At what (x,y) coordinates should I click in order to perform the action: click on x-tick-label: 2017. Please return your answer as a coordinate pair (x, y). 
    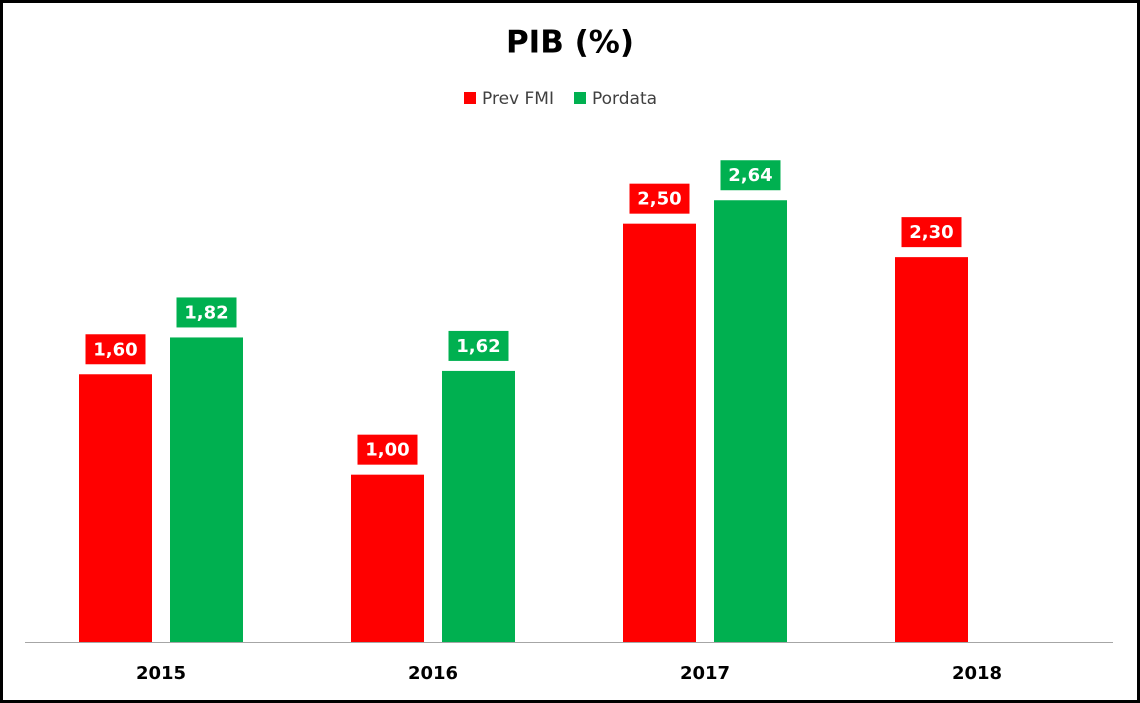
    Looking at the image, I should click on (705, 673).